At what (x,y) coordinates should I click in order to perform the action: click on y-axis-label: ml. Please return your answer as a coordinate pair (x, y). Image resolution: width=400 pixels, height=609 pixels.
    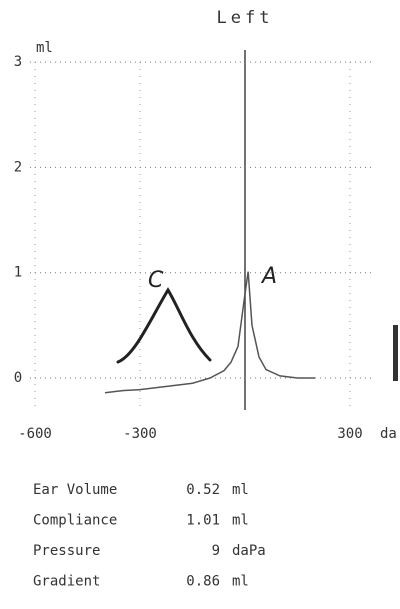
    Looking at the image, I should click on (44, 48).